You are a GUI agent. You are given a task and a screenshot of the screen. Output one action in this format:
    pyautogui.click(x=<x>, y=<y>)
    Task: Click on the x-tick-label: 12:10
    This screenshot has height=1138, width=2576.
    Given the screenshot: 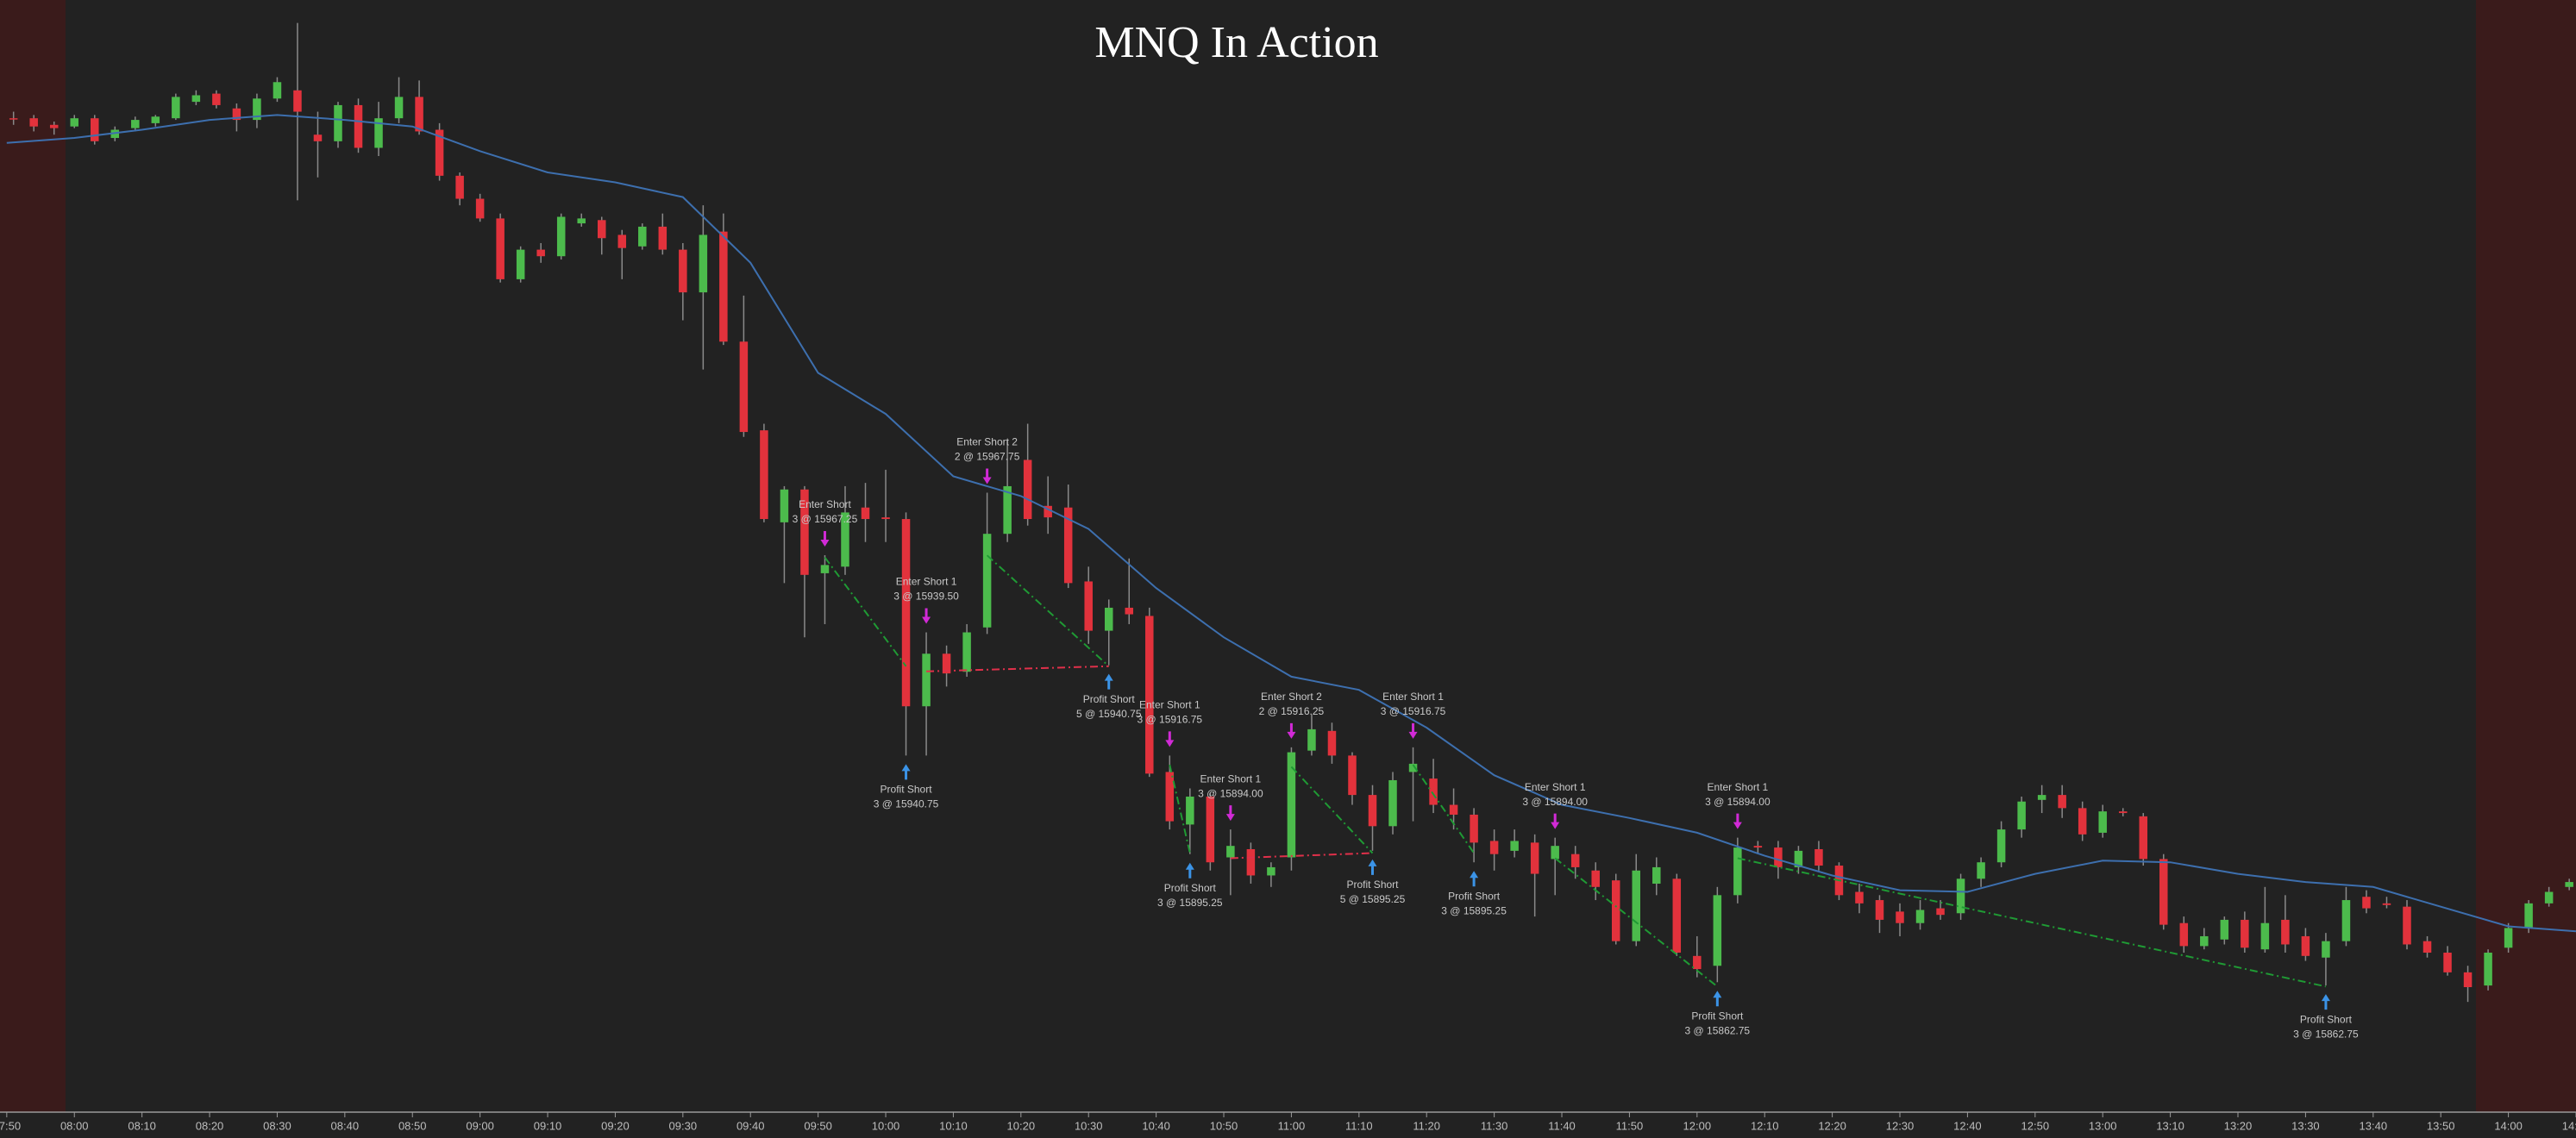 What is the action you would take?
    pyautogui.click(x=1765, y=1125)
    